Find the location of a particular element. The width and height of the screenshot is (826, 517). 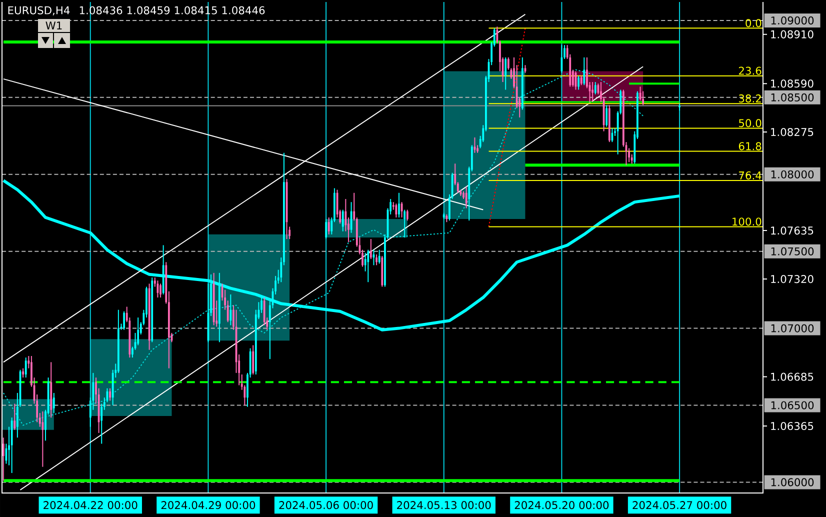

series-label: 100.0 is located at coordinates (747, 222).